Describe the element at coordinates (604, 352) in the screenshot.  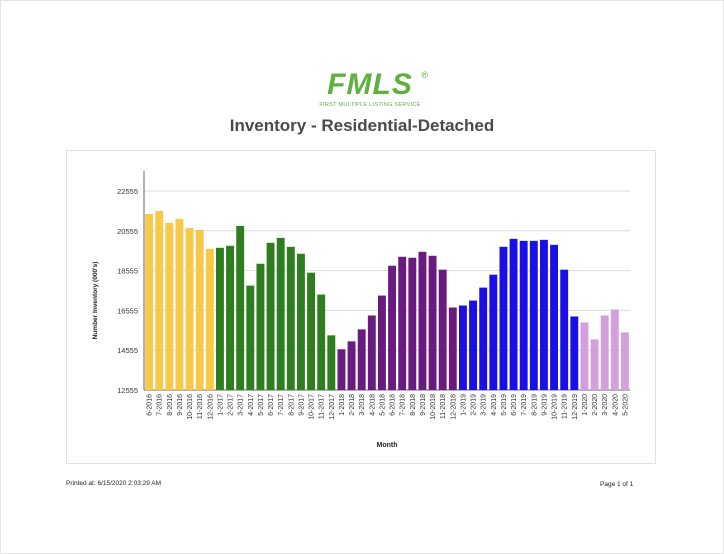
I see `bar-3-2020` at that location.